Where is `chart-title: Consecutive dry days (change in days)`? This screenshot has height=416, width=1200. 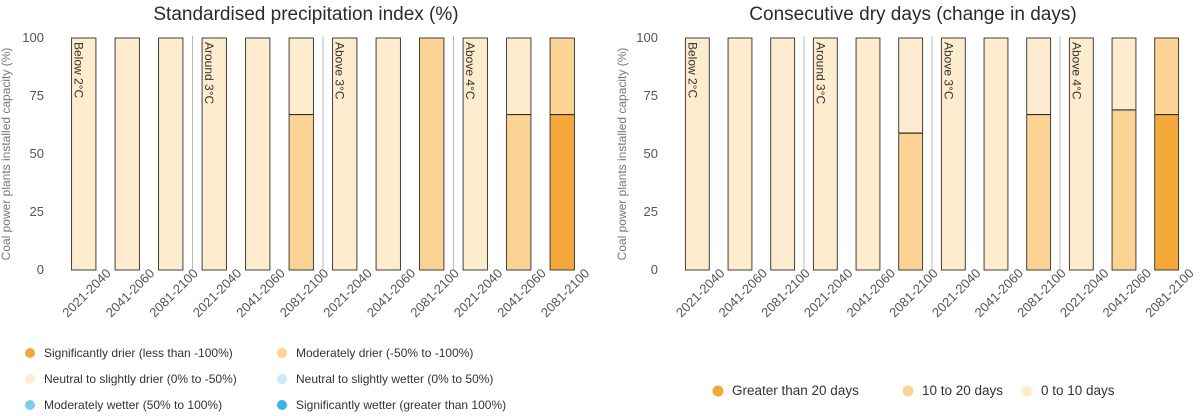 chart-title: Consecutive dry days (change in days) is located at coordinates (912, 14).